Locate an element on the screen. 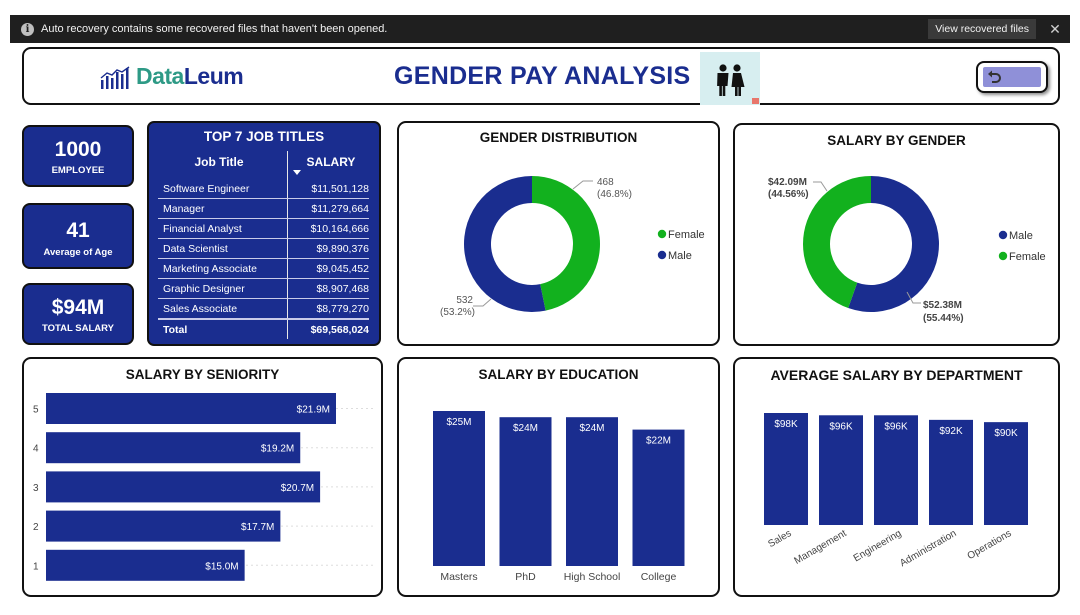 The image size is (1080, 615). column-header-salary: SALARY is located at coordinates (331, 162).